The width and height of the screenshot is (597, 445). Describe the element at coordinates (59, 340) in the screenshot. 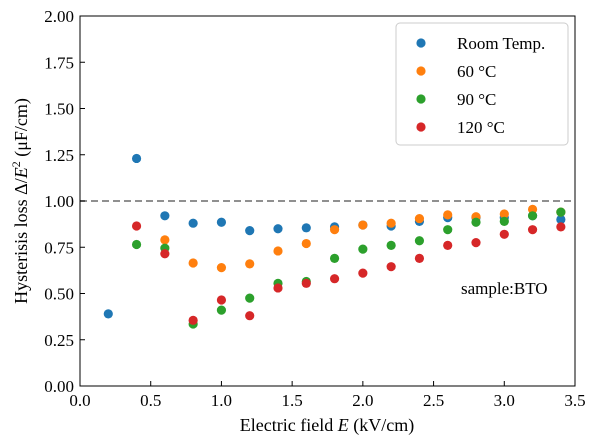

I see `y-tick-label: 0.25` at that location.